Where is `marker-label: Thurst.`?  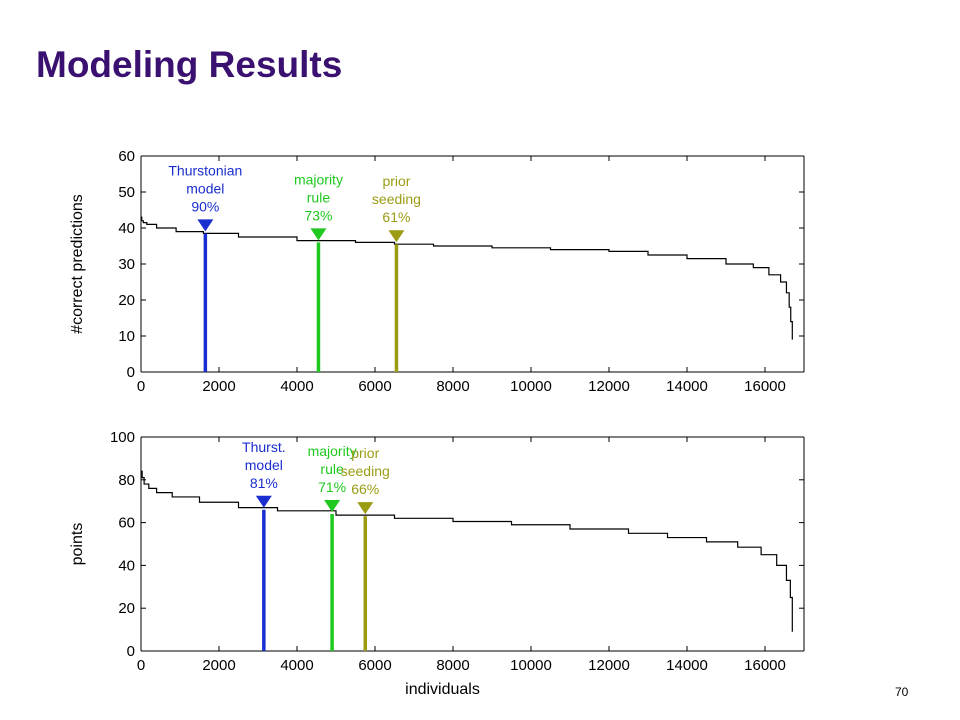
marker-label: Thurst. is located at coordinates (264, 447).